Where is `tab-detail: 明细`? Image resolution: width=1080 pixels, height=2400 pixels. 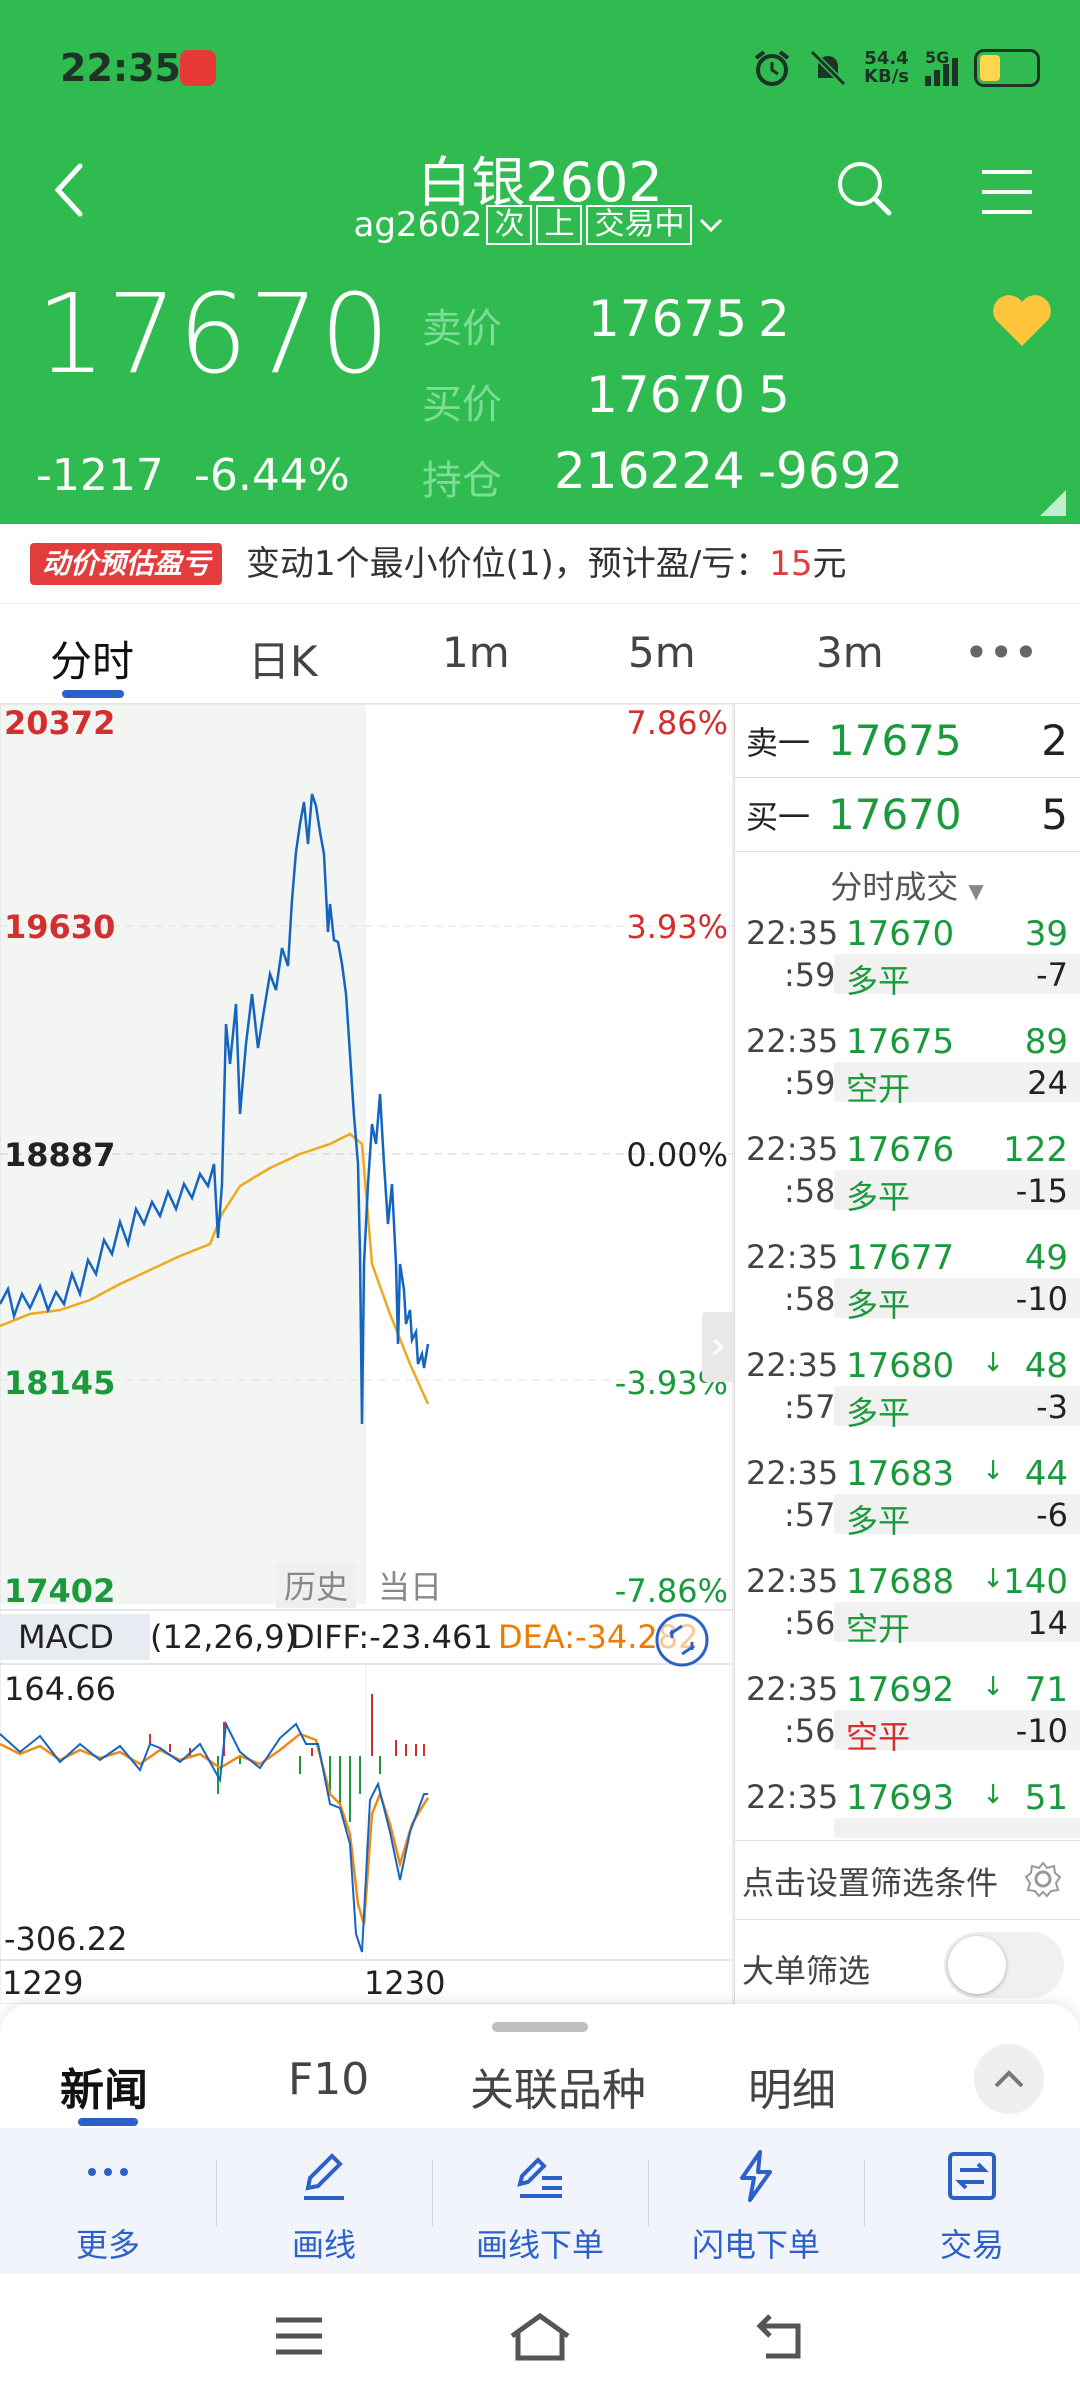
tab-detail: 明细 is located at coordinates (792, 2090).